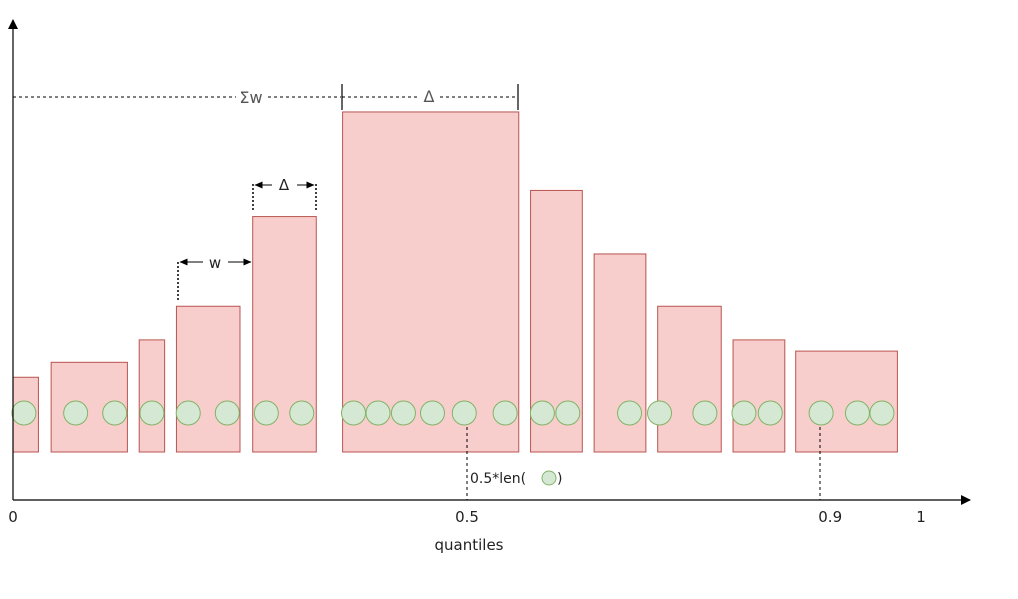 This screenshot has height=599, width=1018. I want to click on x-tick-label-0.5: 0.5, so click(467, 517).